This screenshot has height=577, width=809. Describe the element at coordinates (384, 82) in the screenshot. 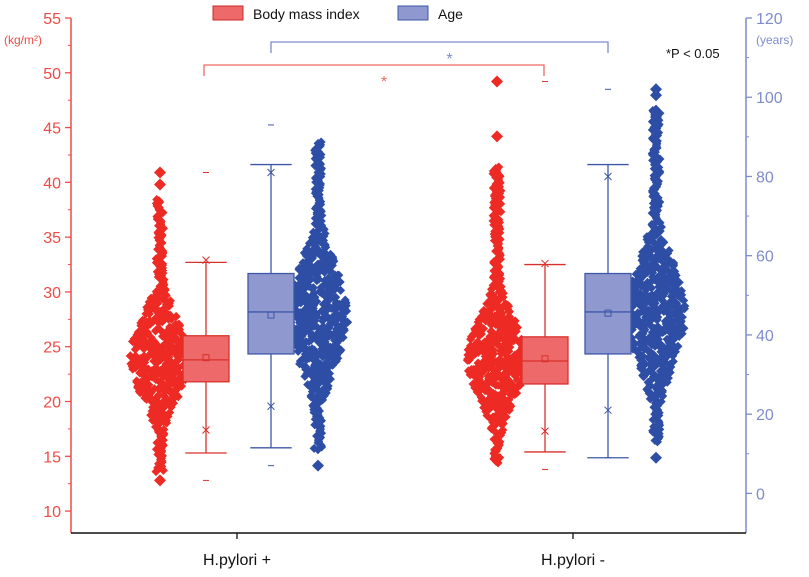

I see `significance-star: *` at that location.